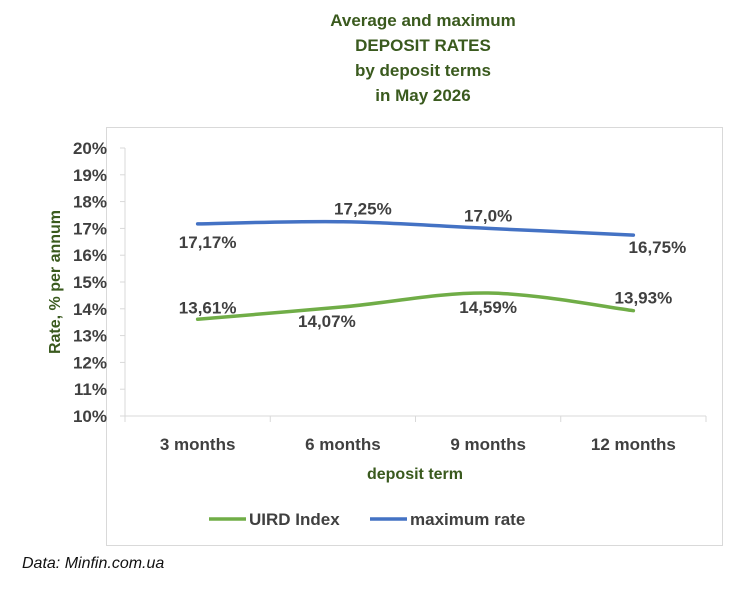 The height and width of the screenshot is (590, 750). What do you see at coordinates (294, 519) in the screenshot?
I see `legend-label: UIRD Index` at bounding box center [294, 519].